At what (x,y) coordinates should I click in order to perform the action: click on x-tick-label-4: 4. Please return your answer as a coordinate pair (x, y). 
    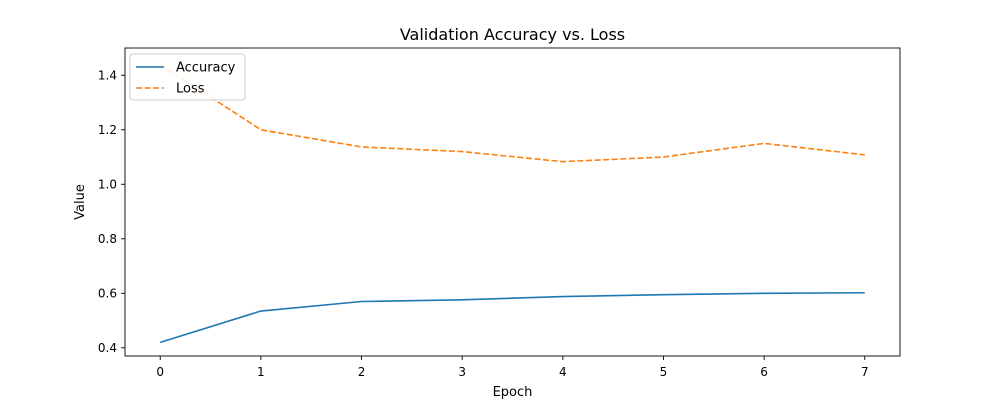
    Looking at the image, I should click on (563, 372).